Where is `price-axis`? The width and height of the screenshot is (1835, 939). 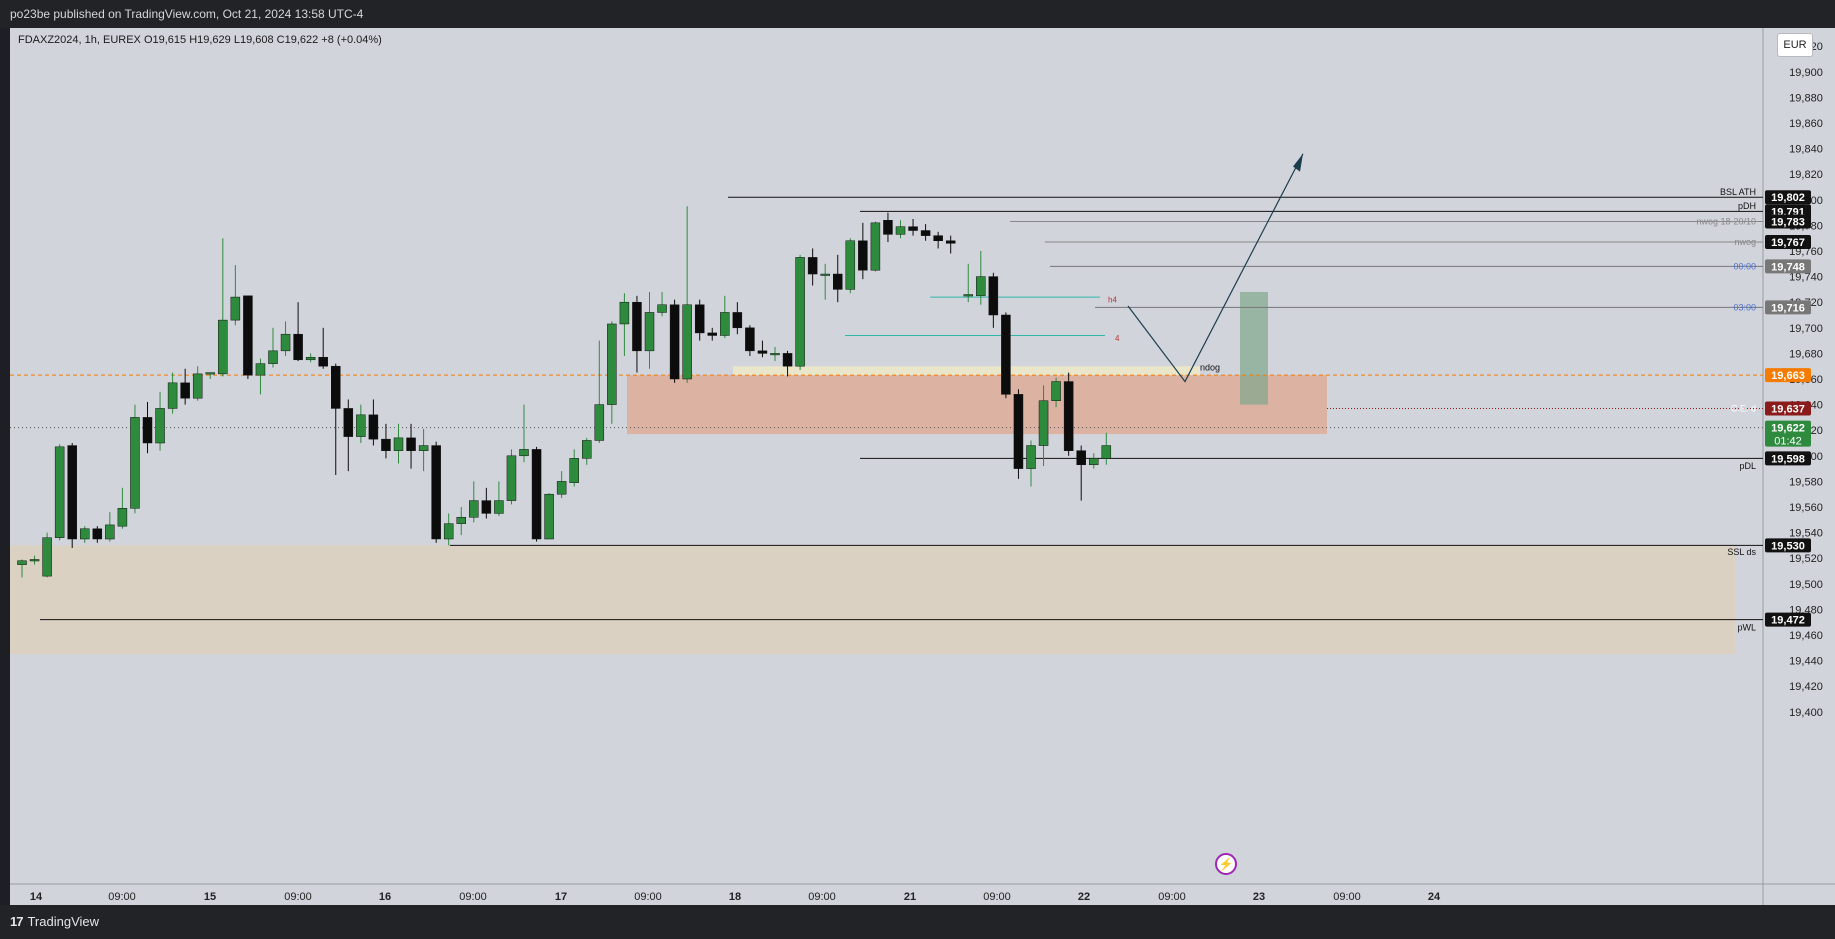
price-axis is located at coordinates (1799, 466).